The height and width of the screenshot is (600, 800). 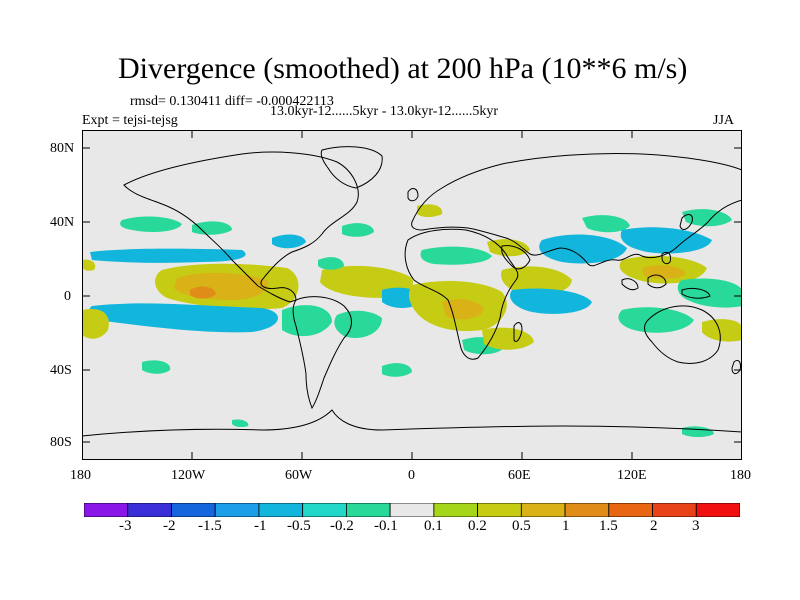 I want to click on coast-australia, so click(x=682, y=334).